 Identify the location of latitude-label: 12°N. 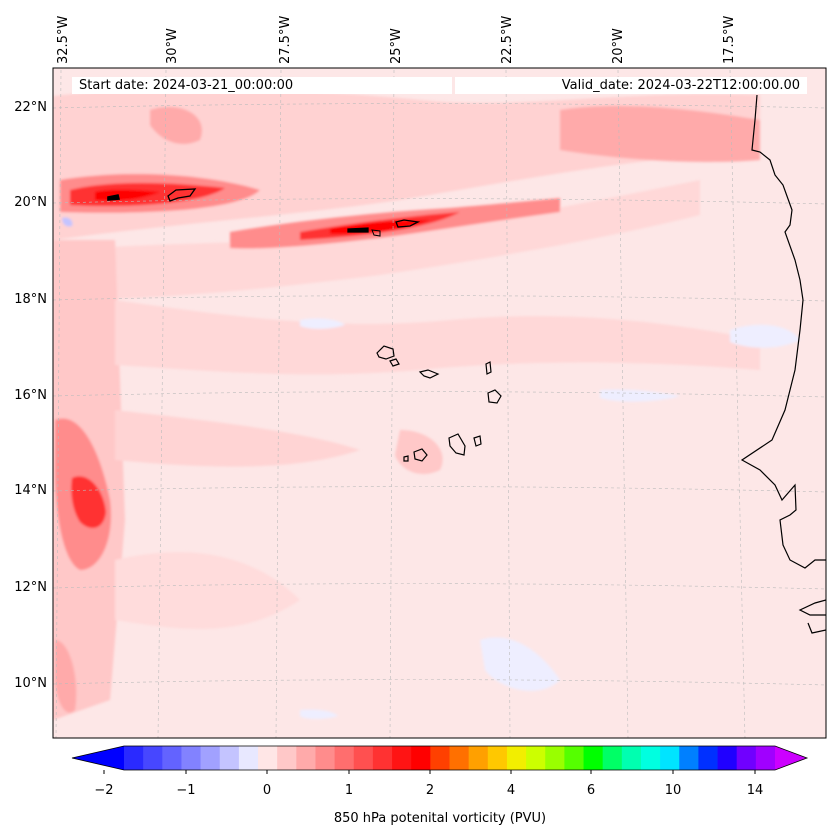
(30, 587).